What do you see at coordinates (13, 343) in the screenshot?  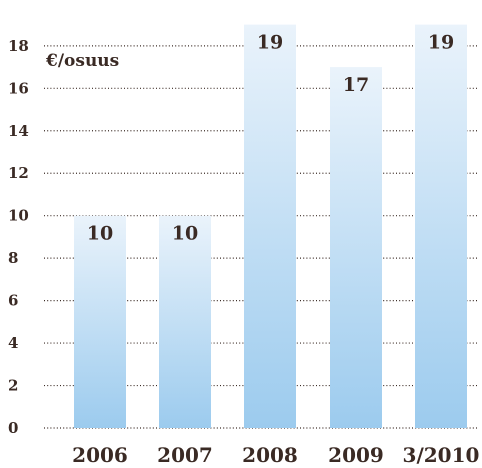 I see `y-tick-label: 4` at bounding box center [13, 343].